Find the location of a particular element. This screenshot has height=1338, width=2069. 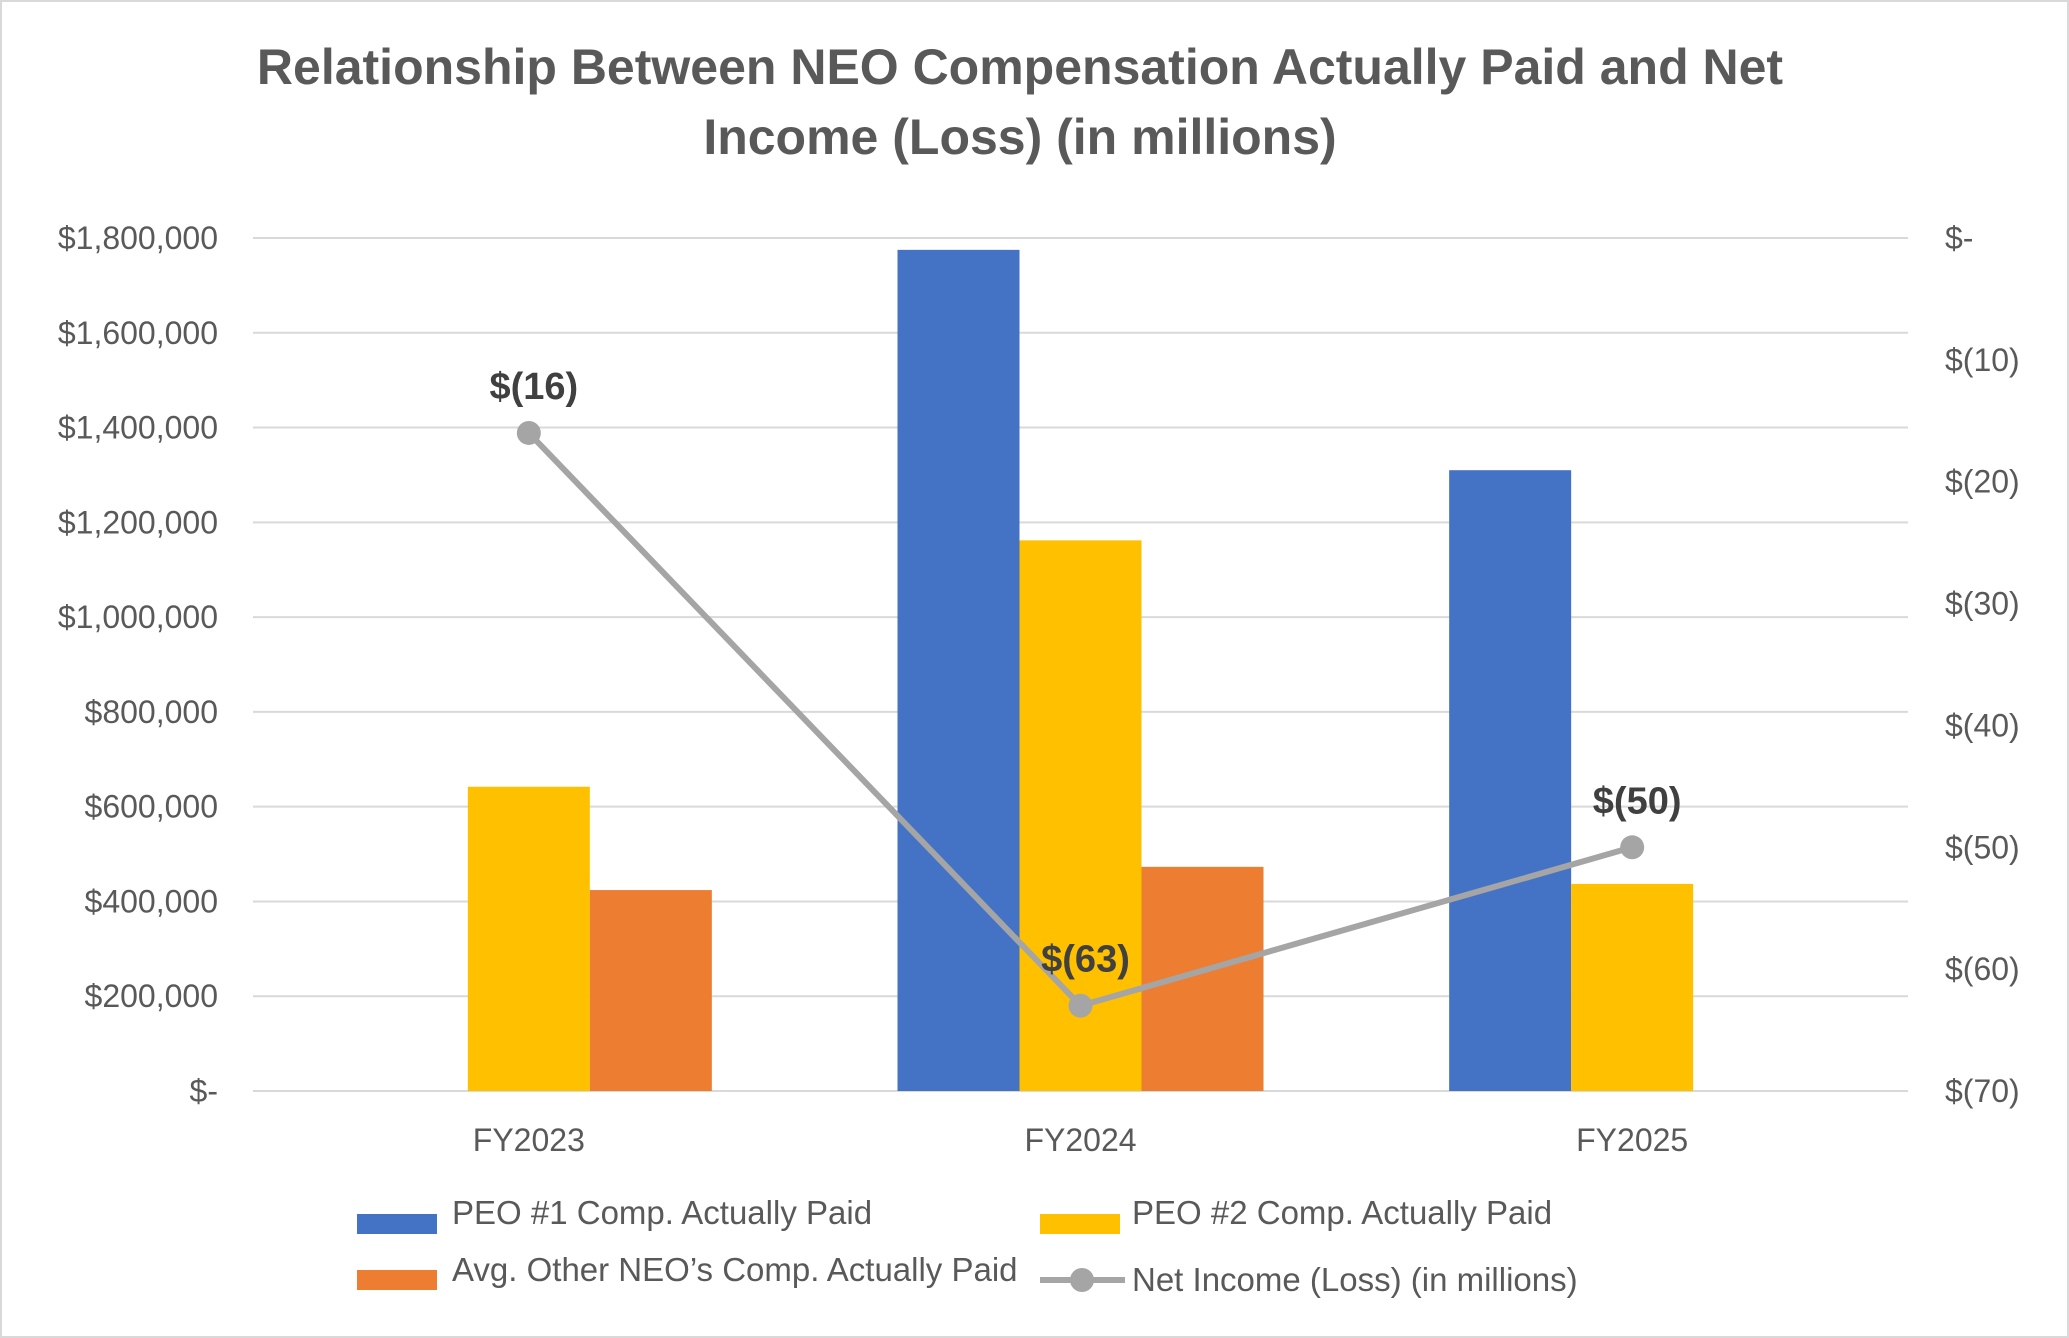

left-tick-label: $600,000 is located at coordinates (151, 807).